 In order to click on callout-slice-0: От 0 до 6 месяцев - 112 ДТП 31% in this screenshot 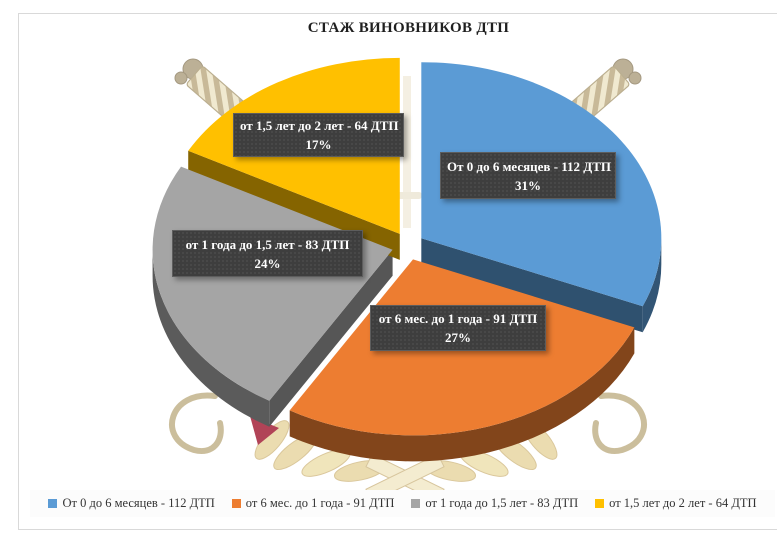, I will do `click(528, 175)`.